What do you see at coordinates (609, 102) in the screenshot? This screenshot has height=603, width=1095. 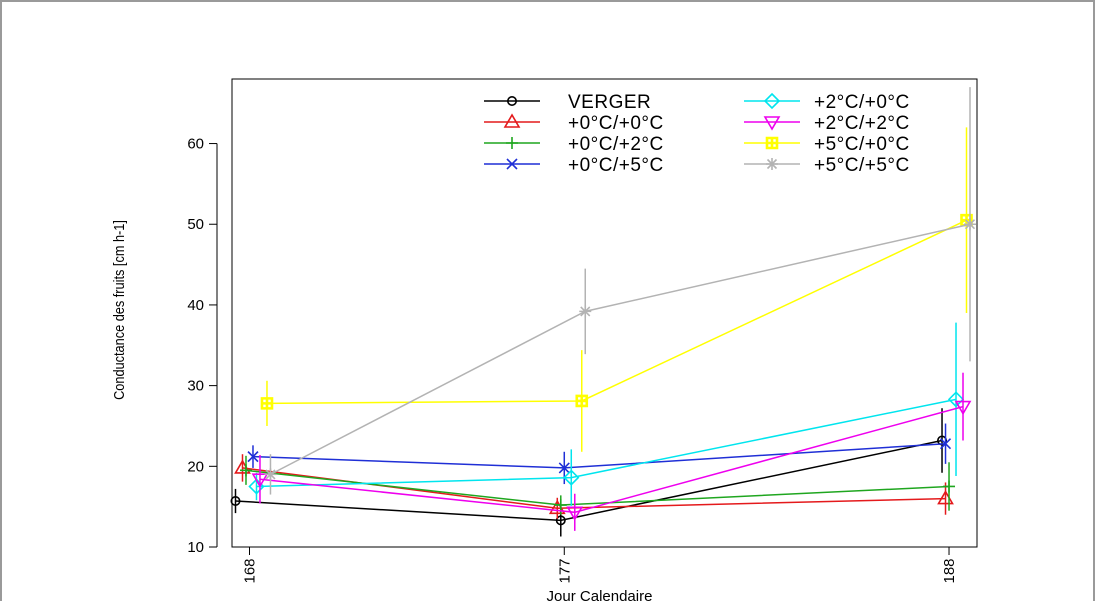 I see `legend-label: VERGER` at bounding box center [609, 102].